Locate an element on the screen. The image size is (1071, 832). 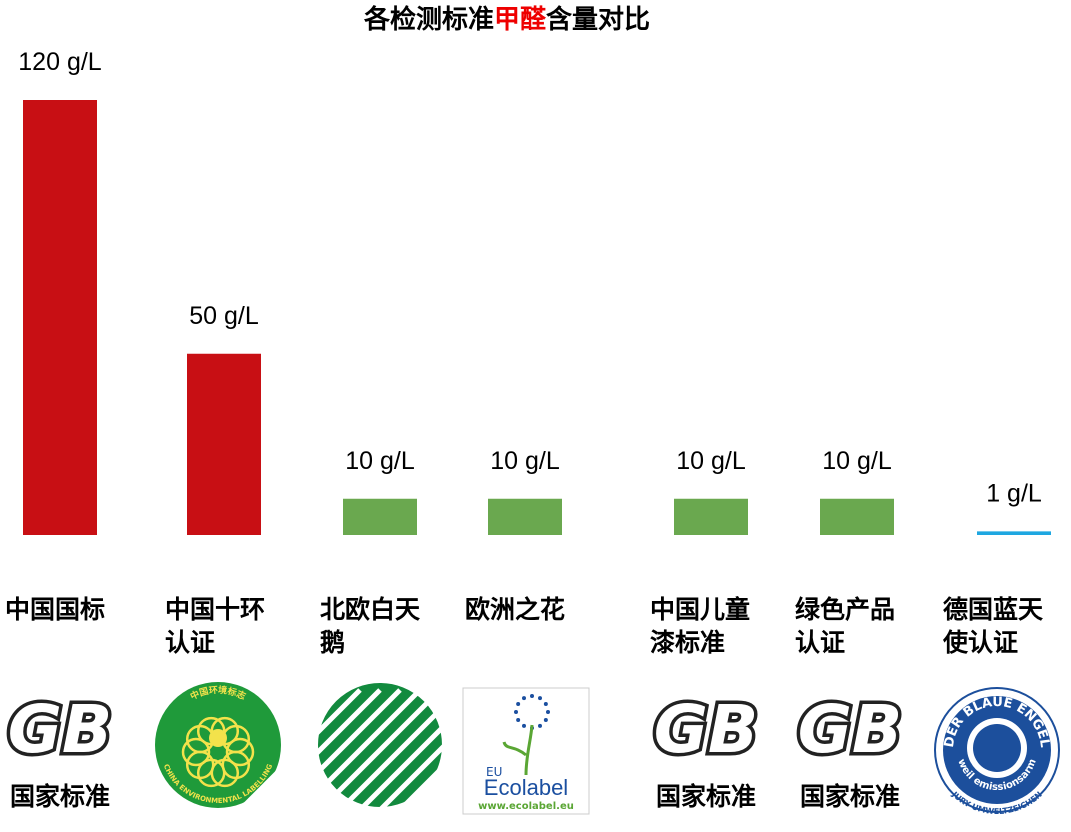
logo-text: 中国环境标志 is located at coordinates (217, 693).